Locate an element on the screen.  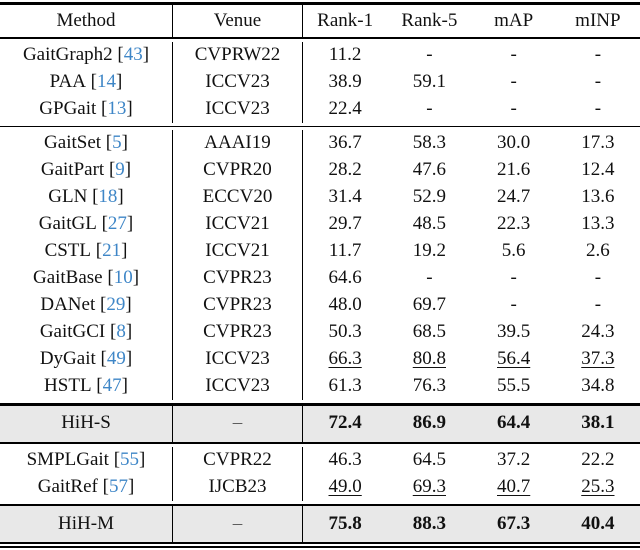
citation-link: 5 is located at coordinates (117, 143).